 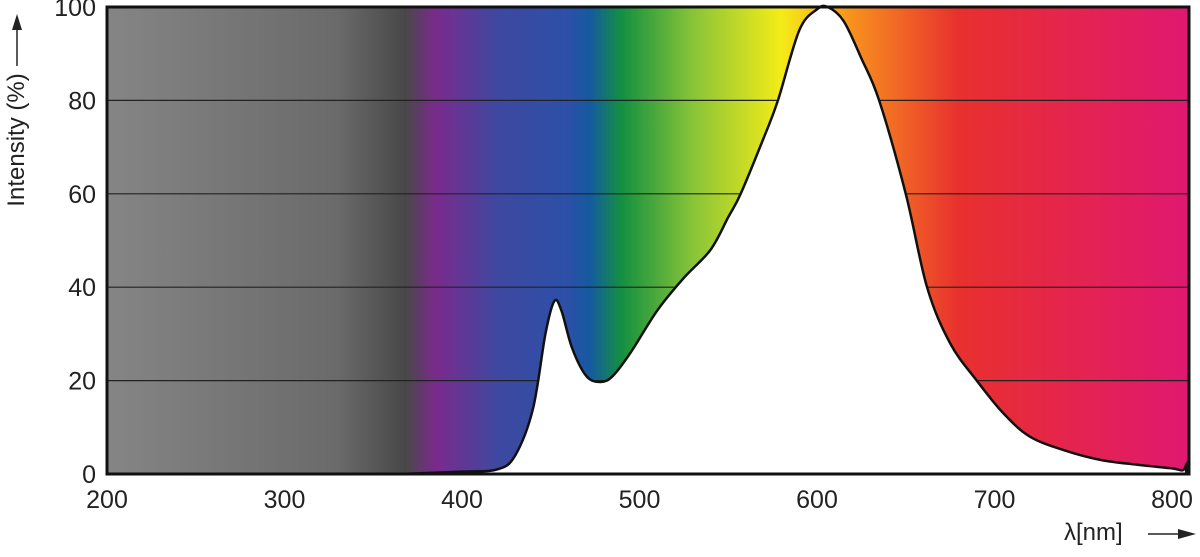 I want to click on x-tick-label: 800, so click(x=1172, y=500).